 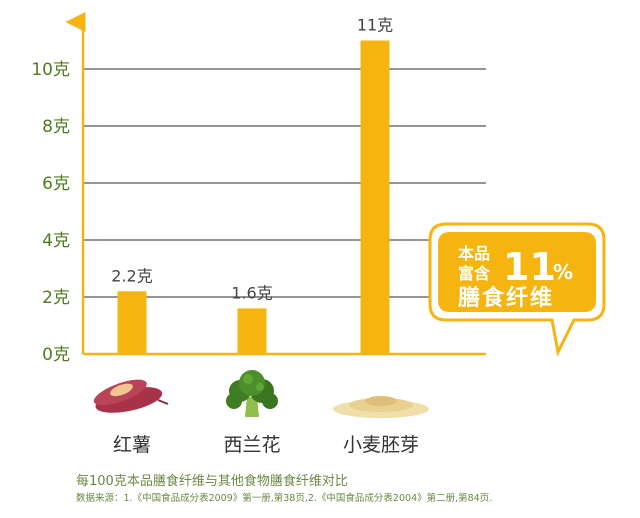 I want to click on data-label: 1.6克, so click(x=251, y=292).